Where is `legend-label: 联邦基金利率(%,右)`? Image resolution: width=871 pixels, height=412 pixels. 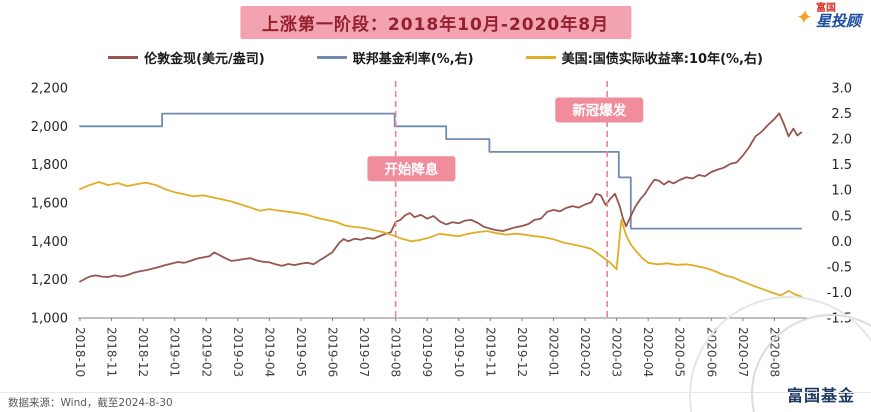 legend-label: 联邦基金利率(%,右) is located at coordinates (413, 59).